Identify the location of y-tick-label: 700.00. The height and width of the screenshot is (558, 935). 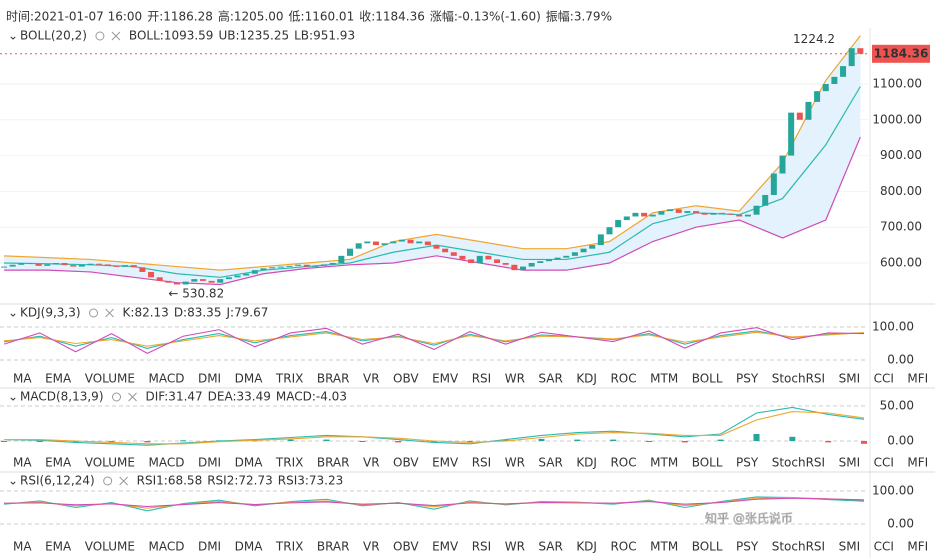
(901, 227).